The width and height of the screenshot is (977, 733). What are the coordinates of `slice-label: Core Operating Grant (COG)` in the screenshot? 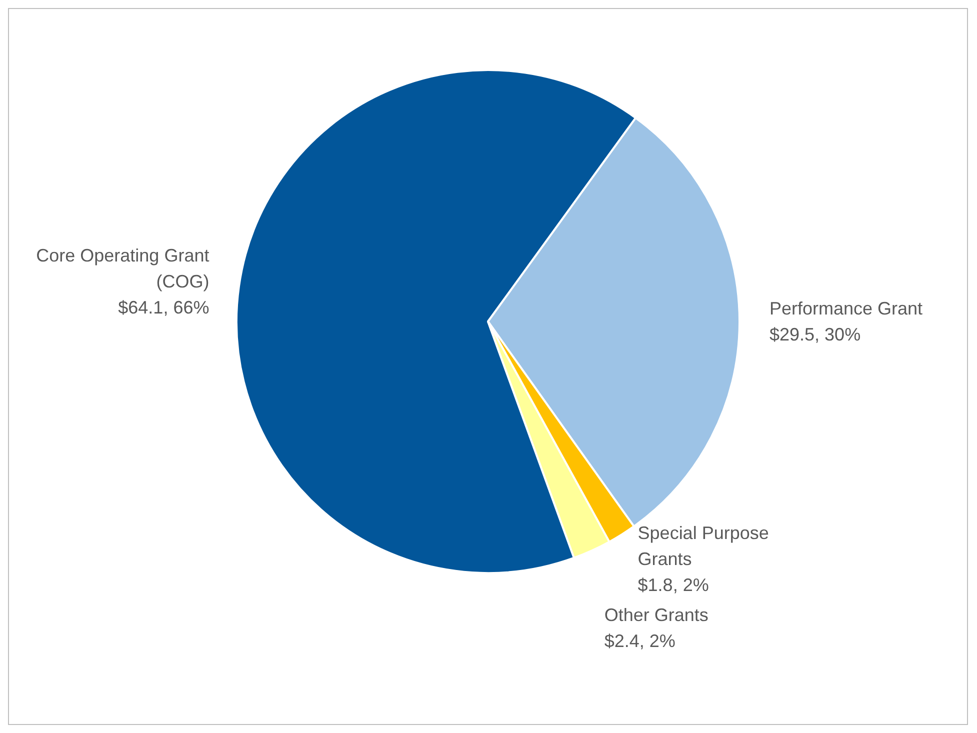 It's located at (123, 268).